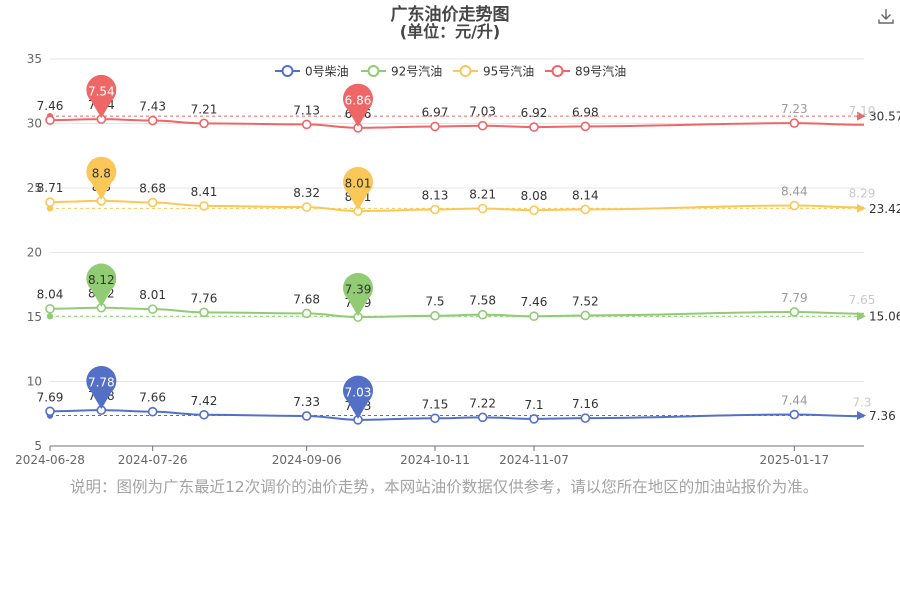  I want to click on legend-label: 92号汽油, so click(416, 71).